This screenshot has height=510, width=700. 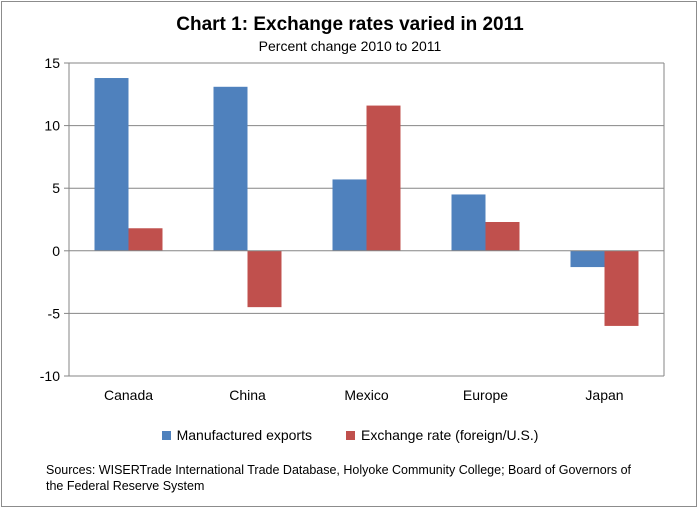 I want to click on bar-canada-manufactured-exports, so click(x=111, y=164).